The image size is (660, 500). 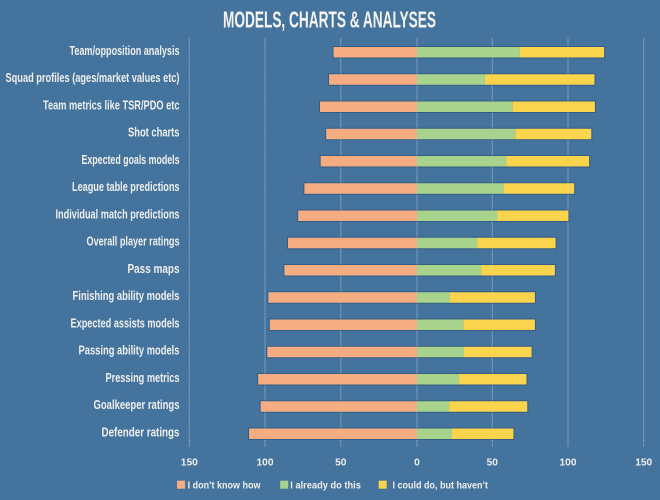 I want to click on svg-text: Finishing ability models, so click(x=126, y=296).